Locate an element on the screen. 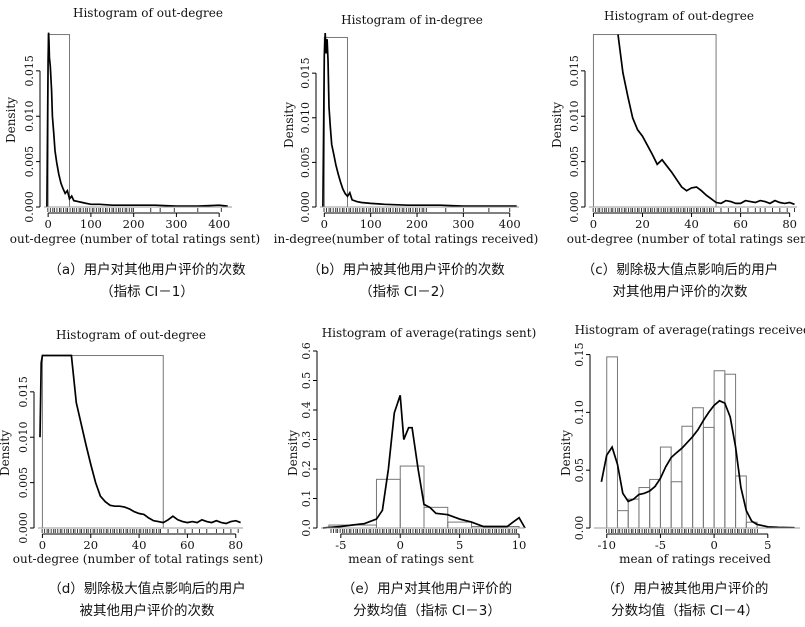  caption-d-line1: （d）剔除极大值点影响后的用户 is located at coordinates (147, 589).